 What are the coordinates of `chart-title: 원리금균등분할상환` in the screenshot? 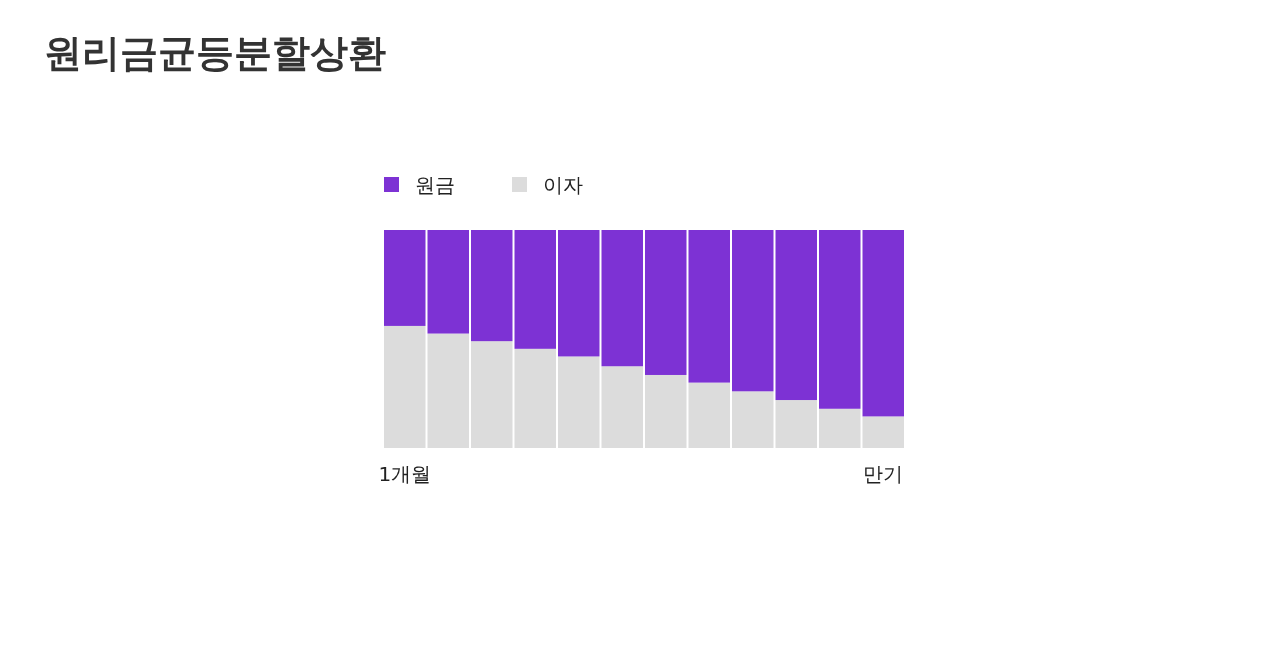 It's located at (215, 53).